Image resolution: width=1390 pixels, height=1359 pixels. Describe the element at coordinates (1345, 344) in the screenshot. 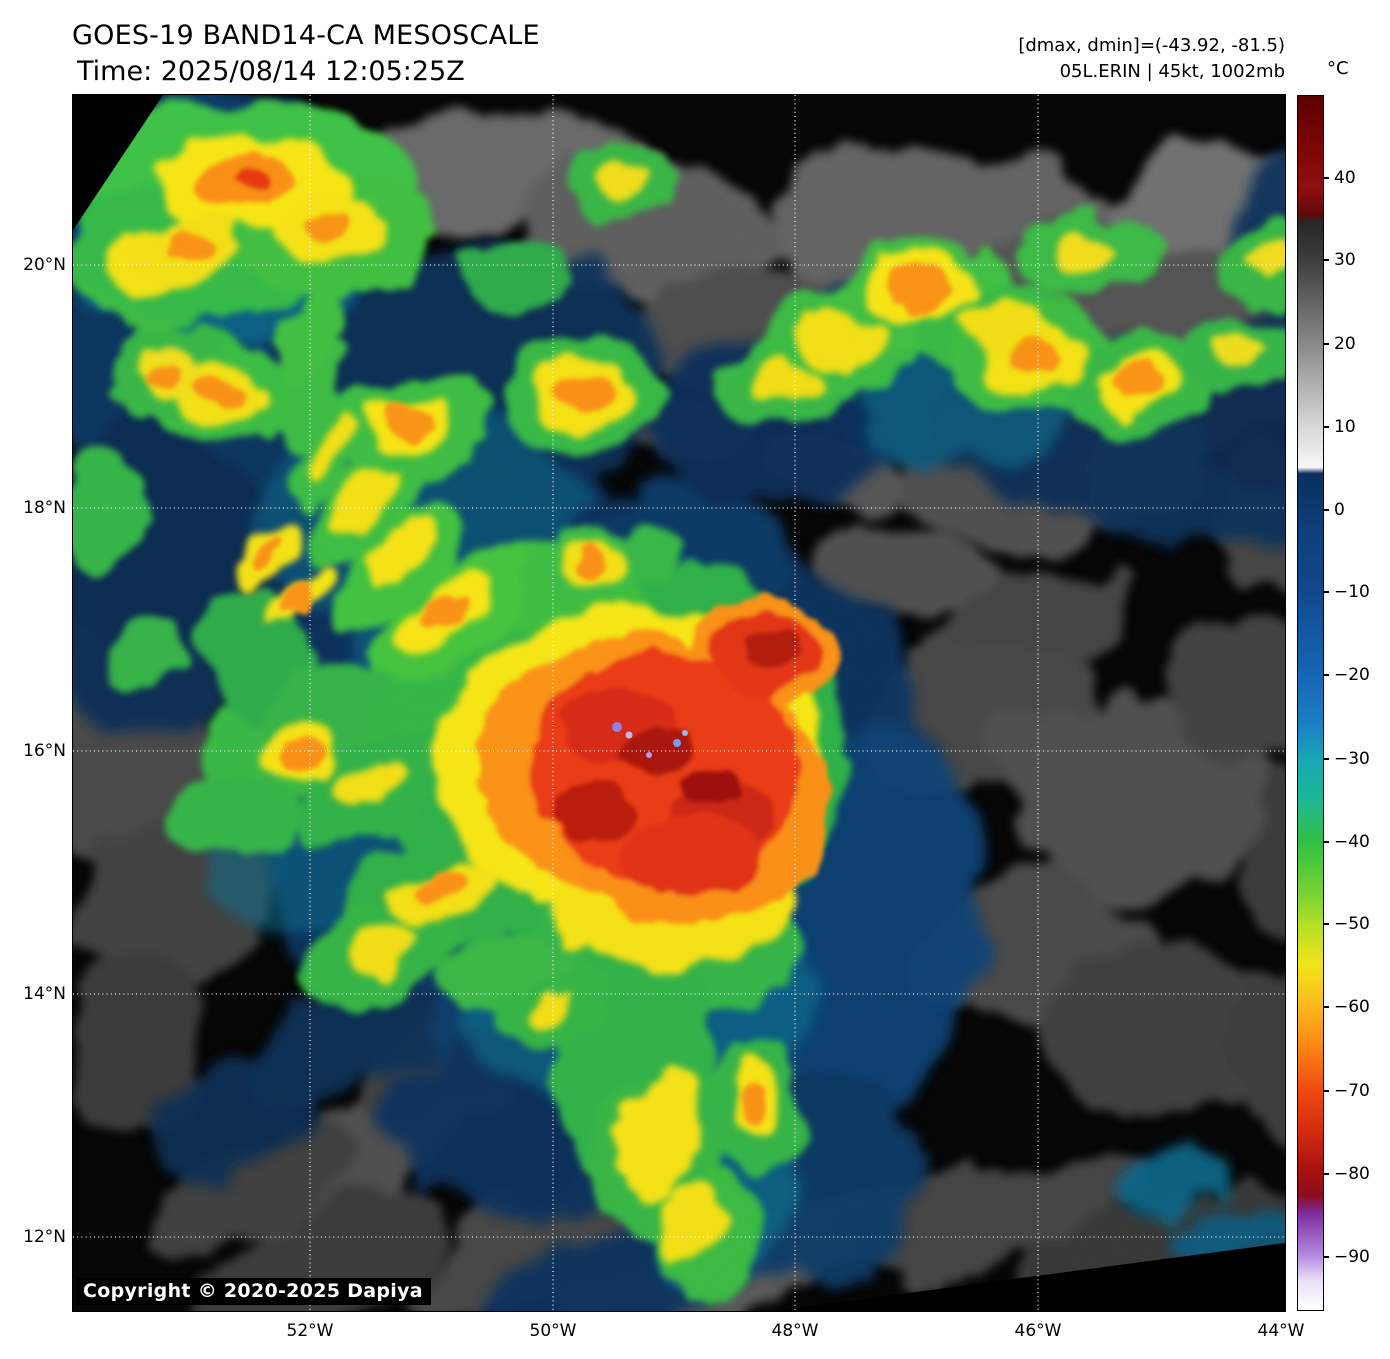

I see `colorbar-ticklabel-20: 20` at that location.